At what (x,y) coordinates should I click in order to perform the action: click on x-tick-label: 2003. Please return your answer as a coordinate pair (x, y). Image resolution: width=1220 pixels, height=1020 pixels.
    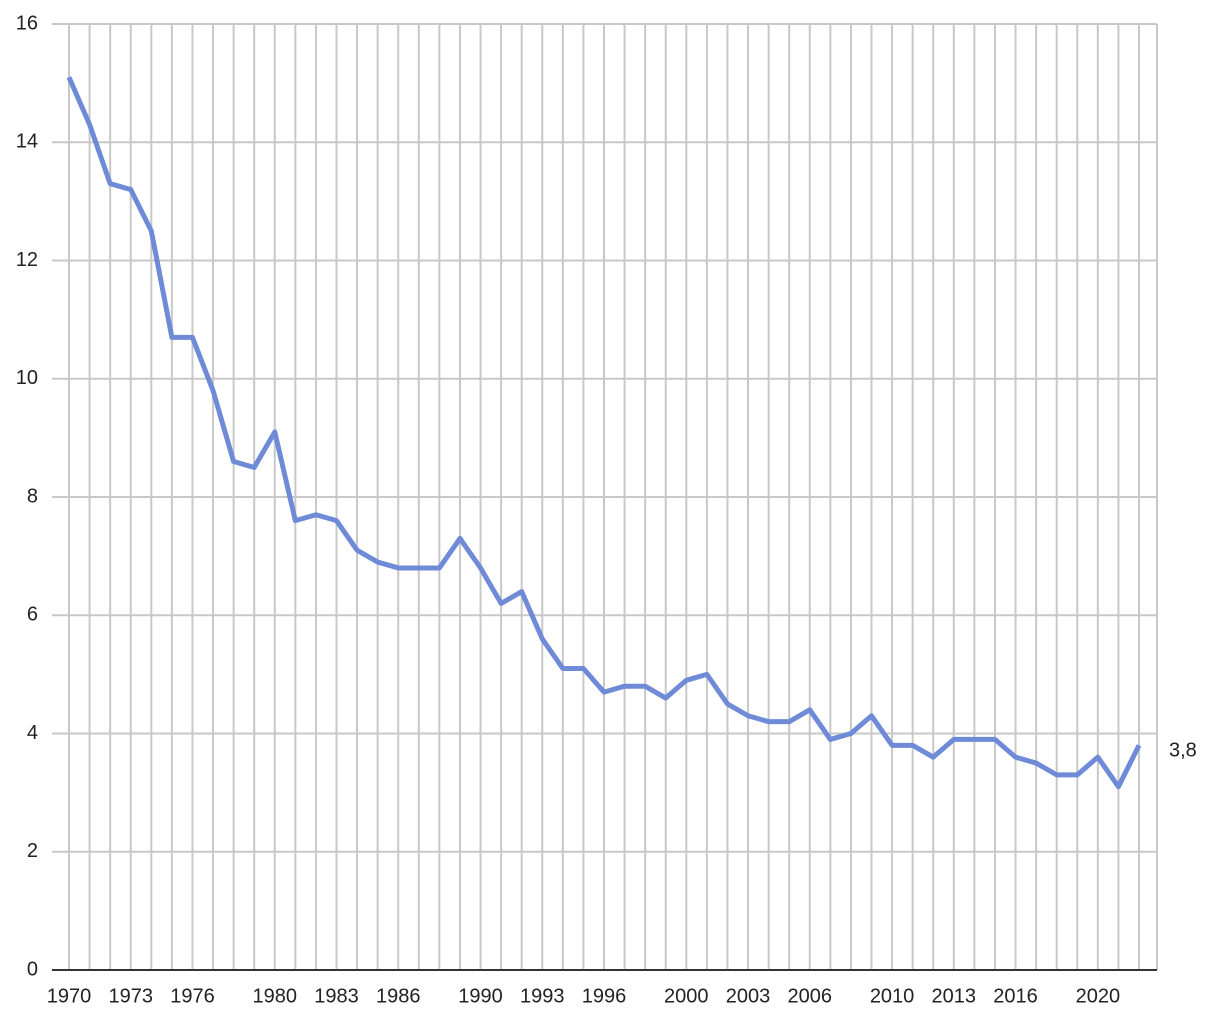
    Looking at the image, I should click on (748, 996).